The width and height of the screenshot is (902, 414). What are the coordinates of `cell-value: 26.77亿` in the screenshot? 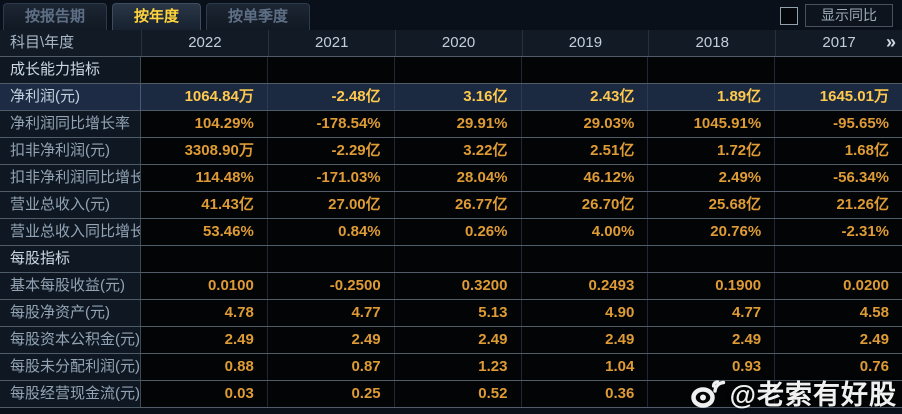 It's located at (458, 205).